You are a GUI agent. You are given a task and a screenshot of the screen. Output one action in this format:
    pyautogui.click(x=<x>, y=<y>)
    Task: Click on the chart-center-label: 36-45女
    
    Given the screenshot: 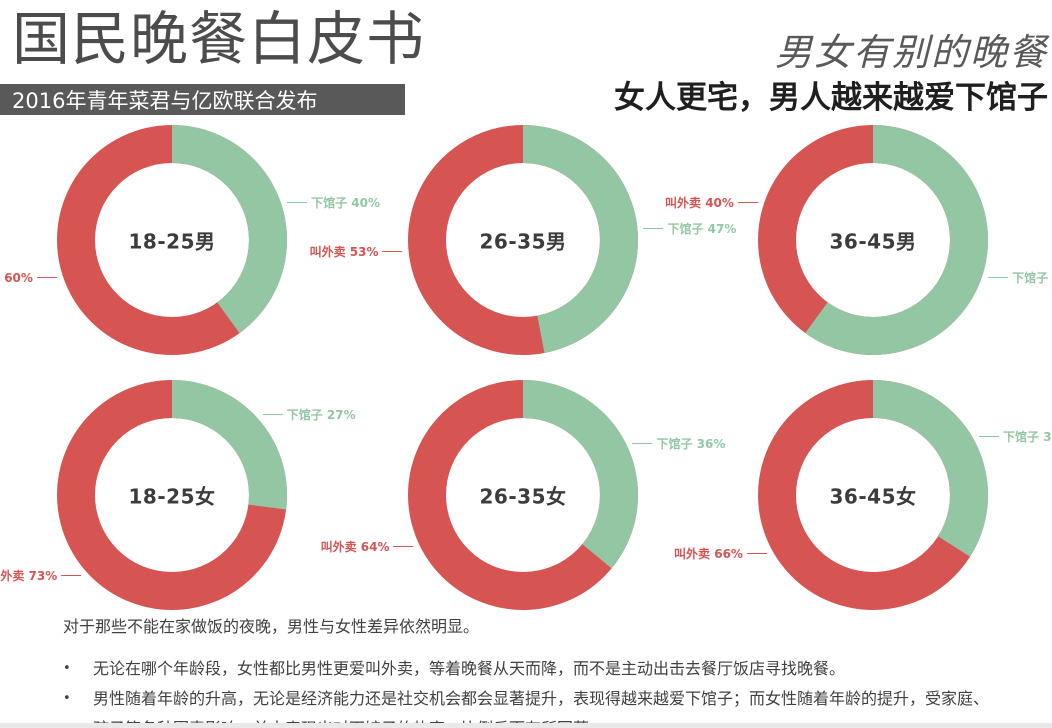 What is the action you would take?
    pyautogui.click(x=873, y=496)
    